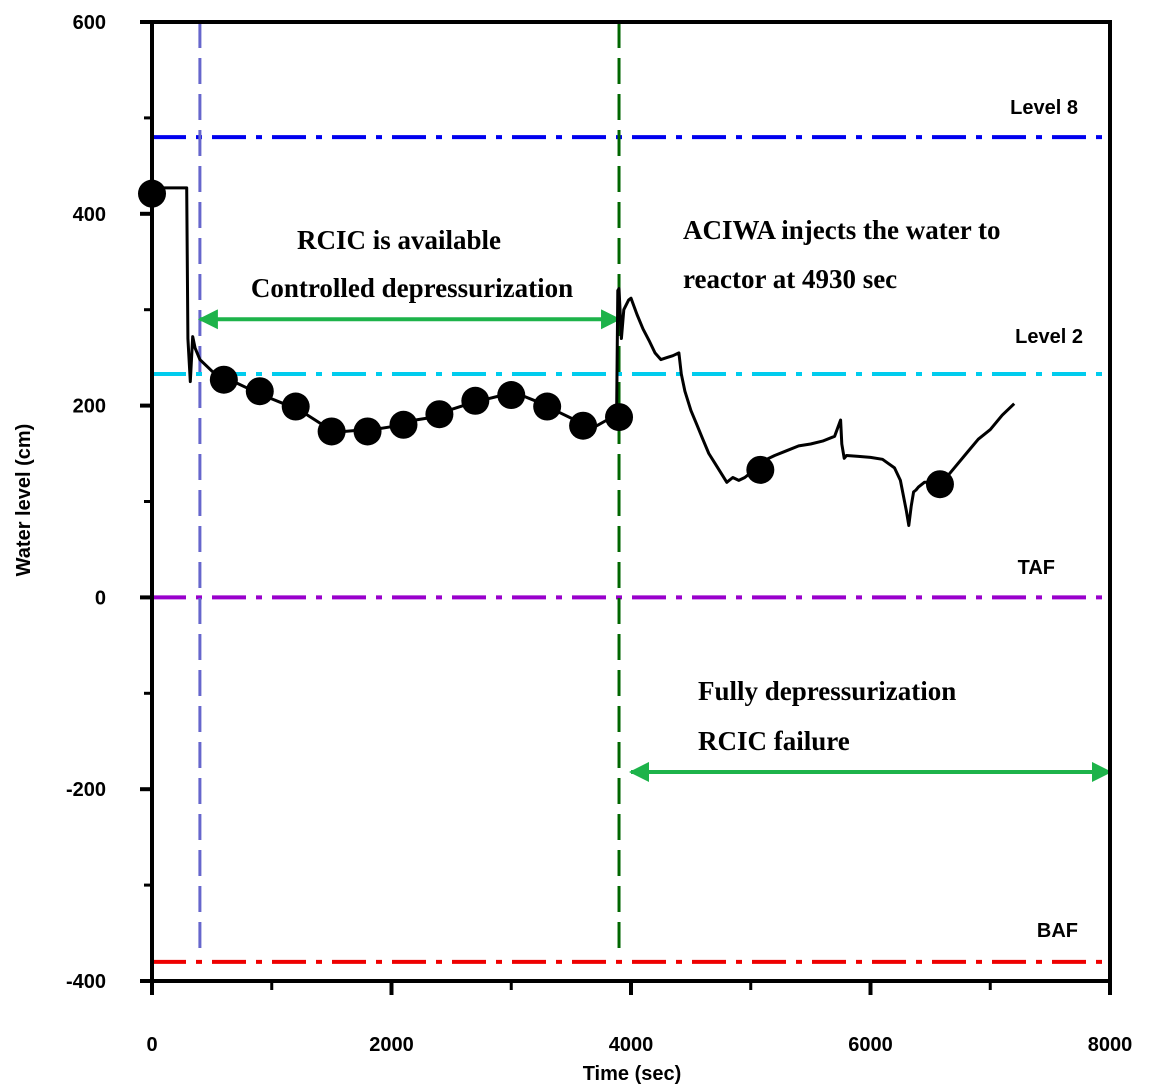 The height and width of the screenshot is (1088, 1150). I want to click on ref-label-level2: Level 2, so click(1049, 337).